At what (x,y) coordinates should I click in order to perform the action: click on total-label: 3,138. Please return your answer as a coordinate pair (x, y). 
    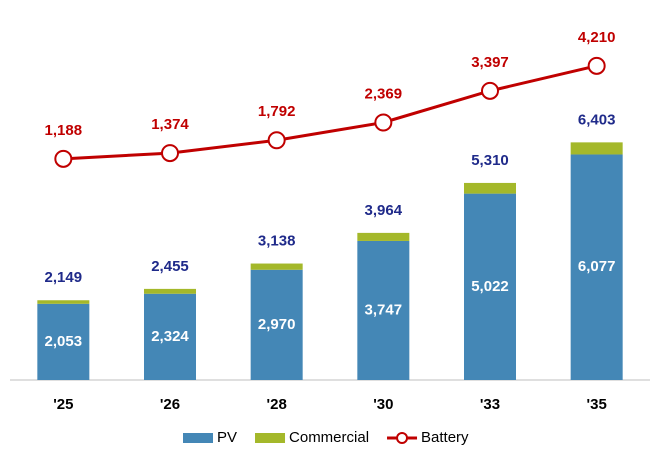
    Looking at the image, I should click on (277, 241).